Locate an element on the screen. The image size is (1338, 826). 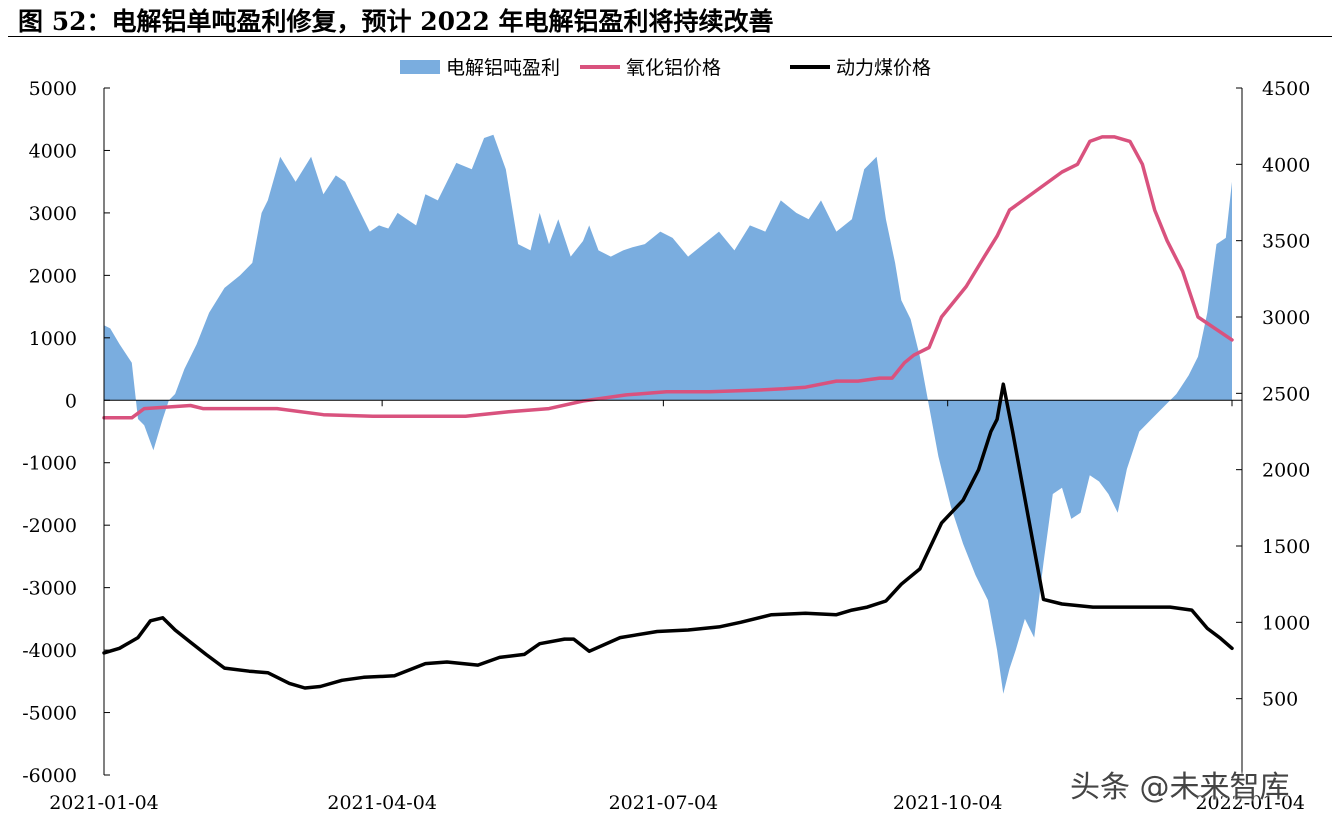
left-tick-label: -3000 is located at coordinates (49, 589).